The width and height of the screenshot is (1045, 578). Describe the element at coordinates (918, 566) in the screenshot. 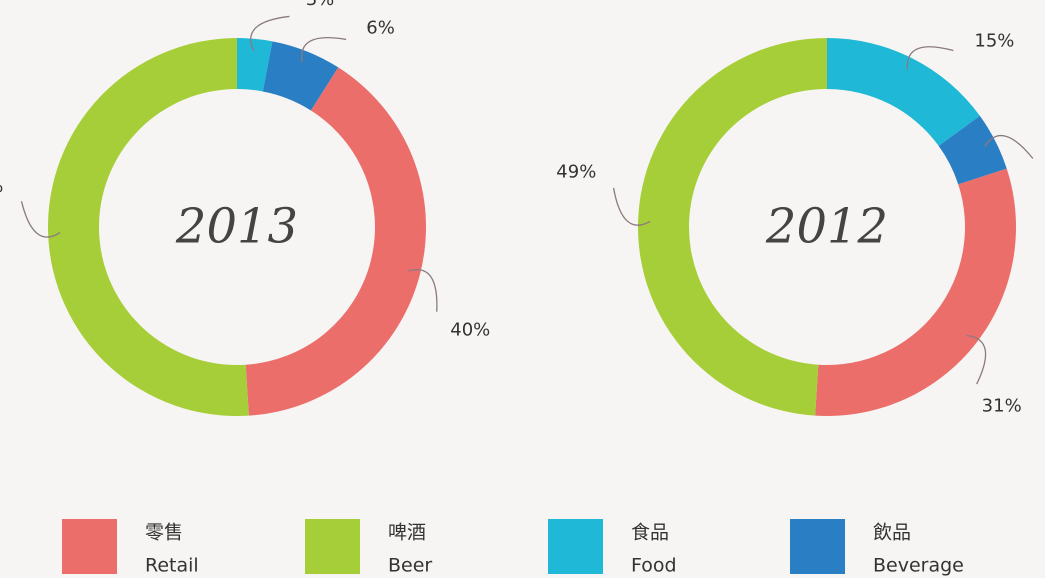

I see `legend-en: Beverage` at that location.